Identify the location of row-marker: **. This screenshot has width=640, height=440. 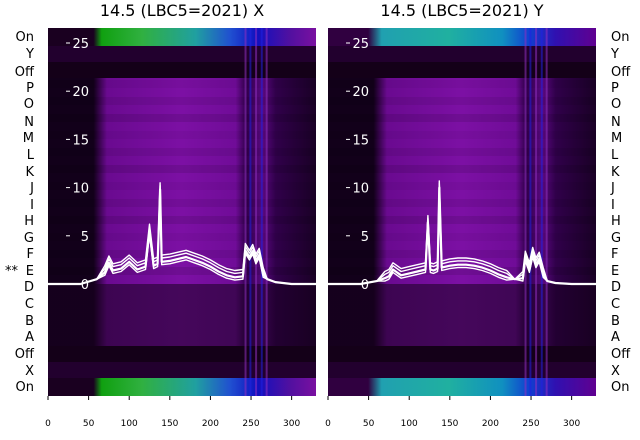
(12, 271).